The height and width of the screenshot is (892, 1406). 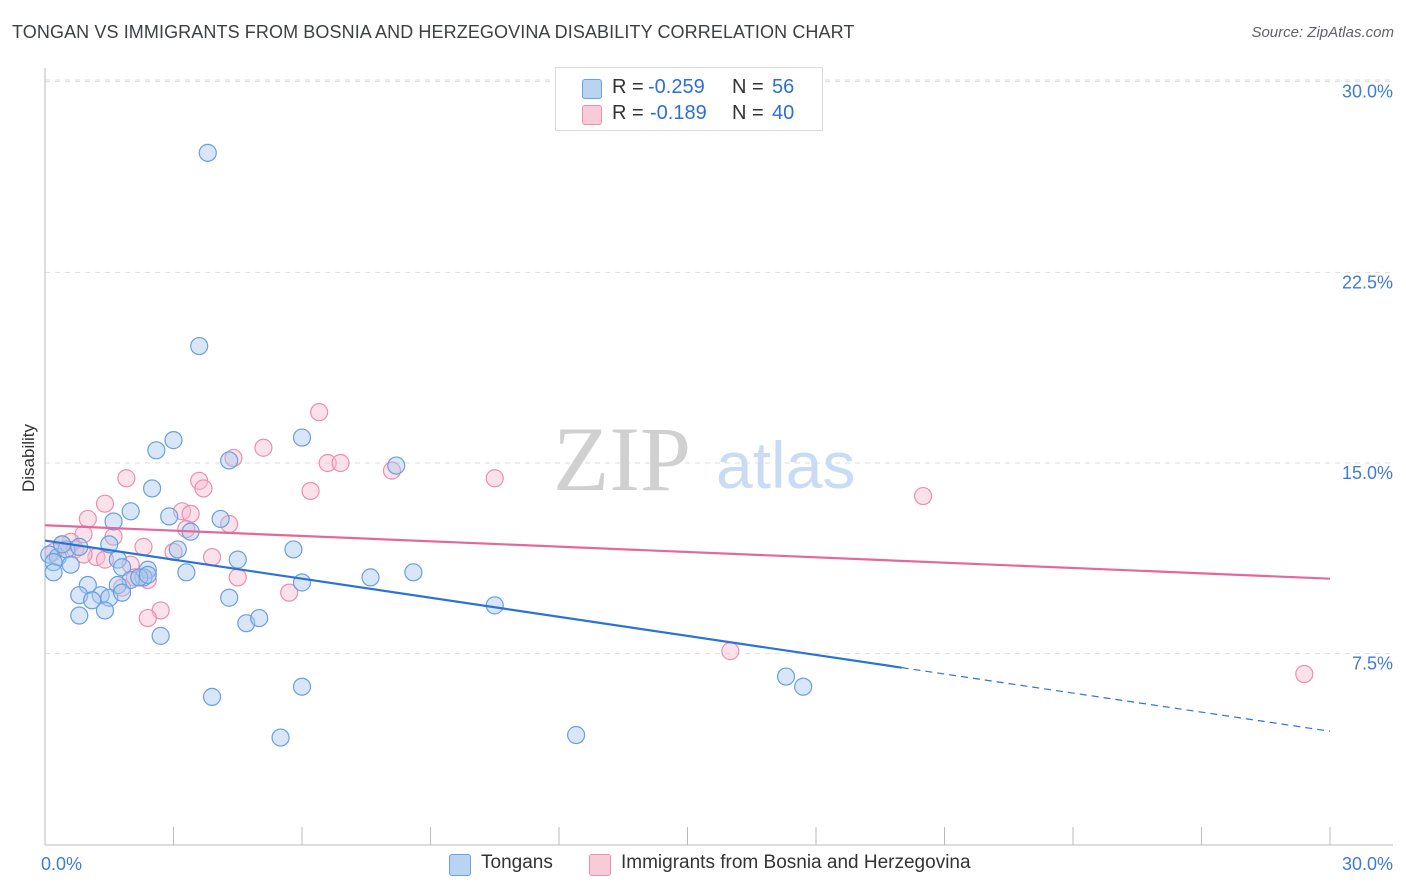 I want to click on y-axis-label: Disability, so click(x=28, y=457).